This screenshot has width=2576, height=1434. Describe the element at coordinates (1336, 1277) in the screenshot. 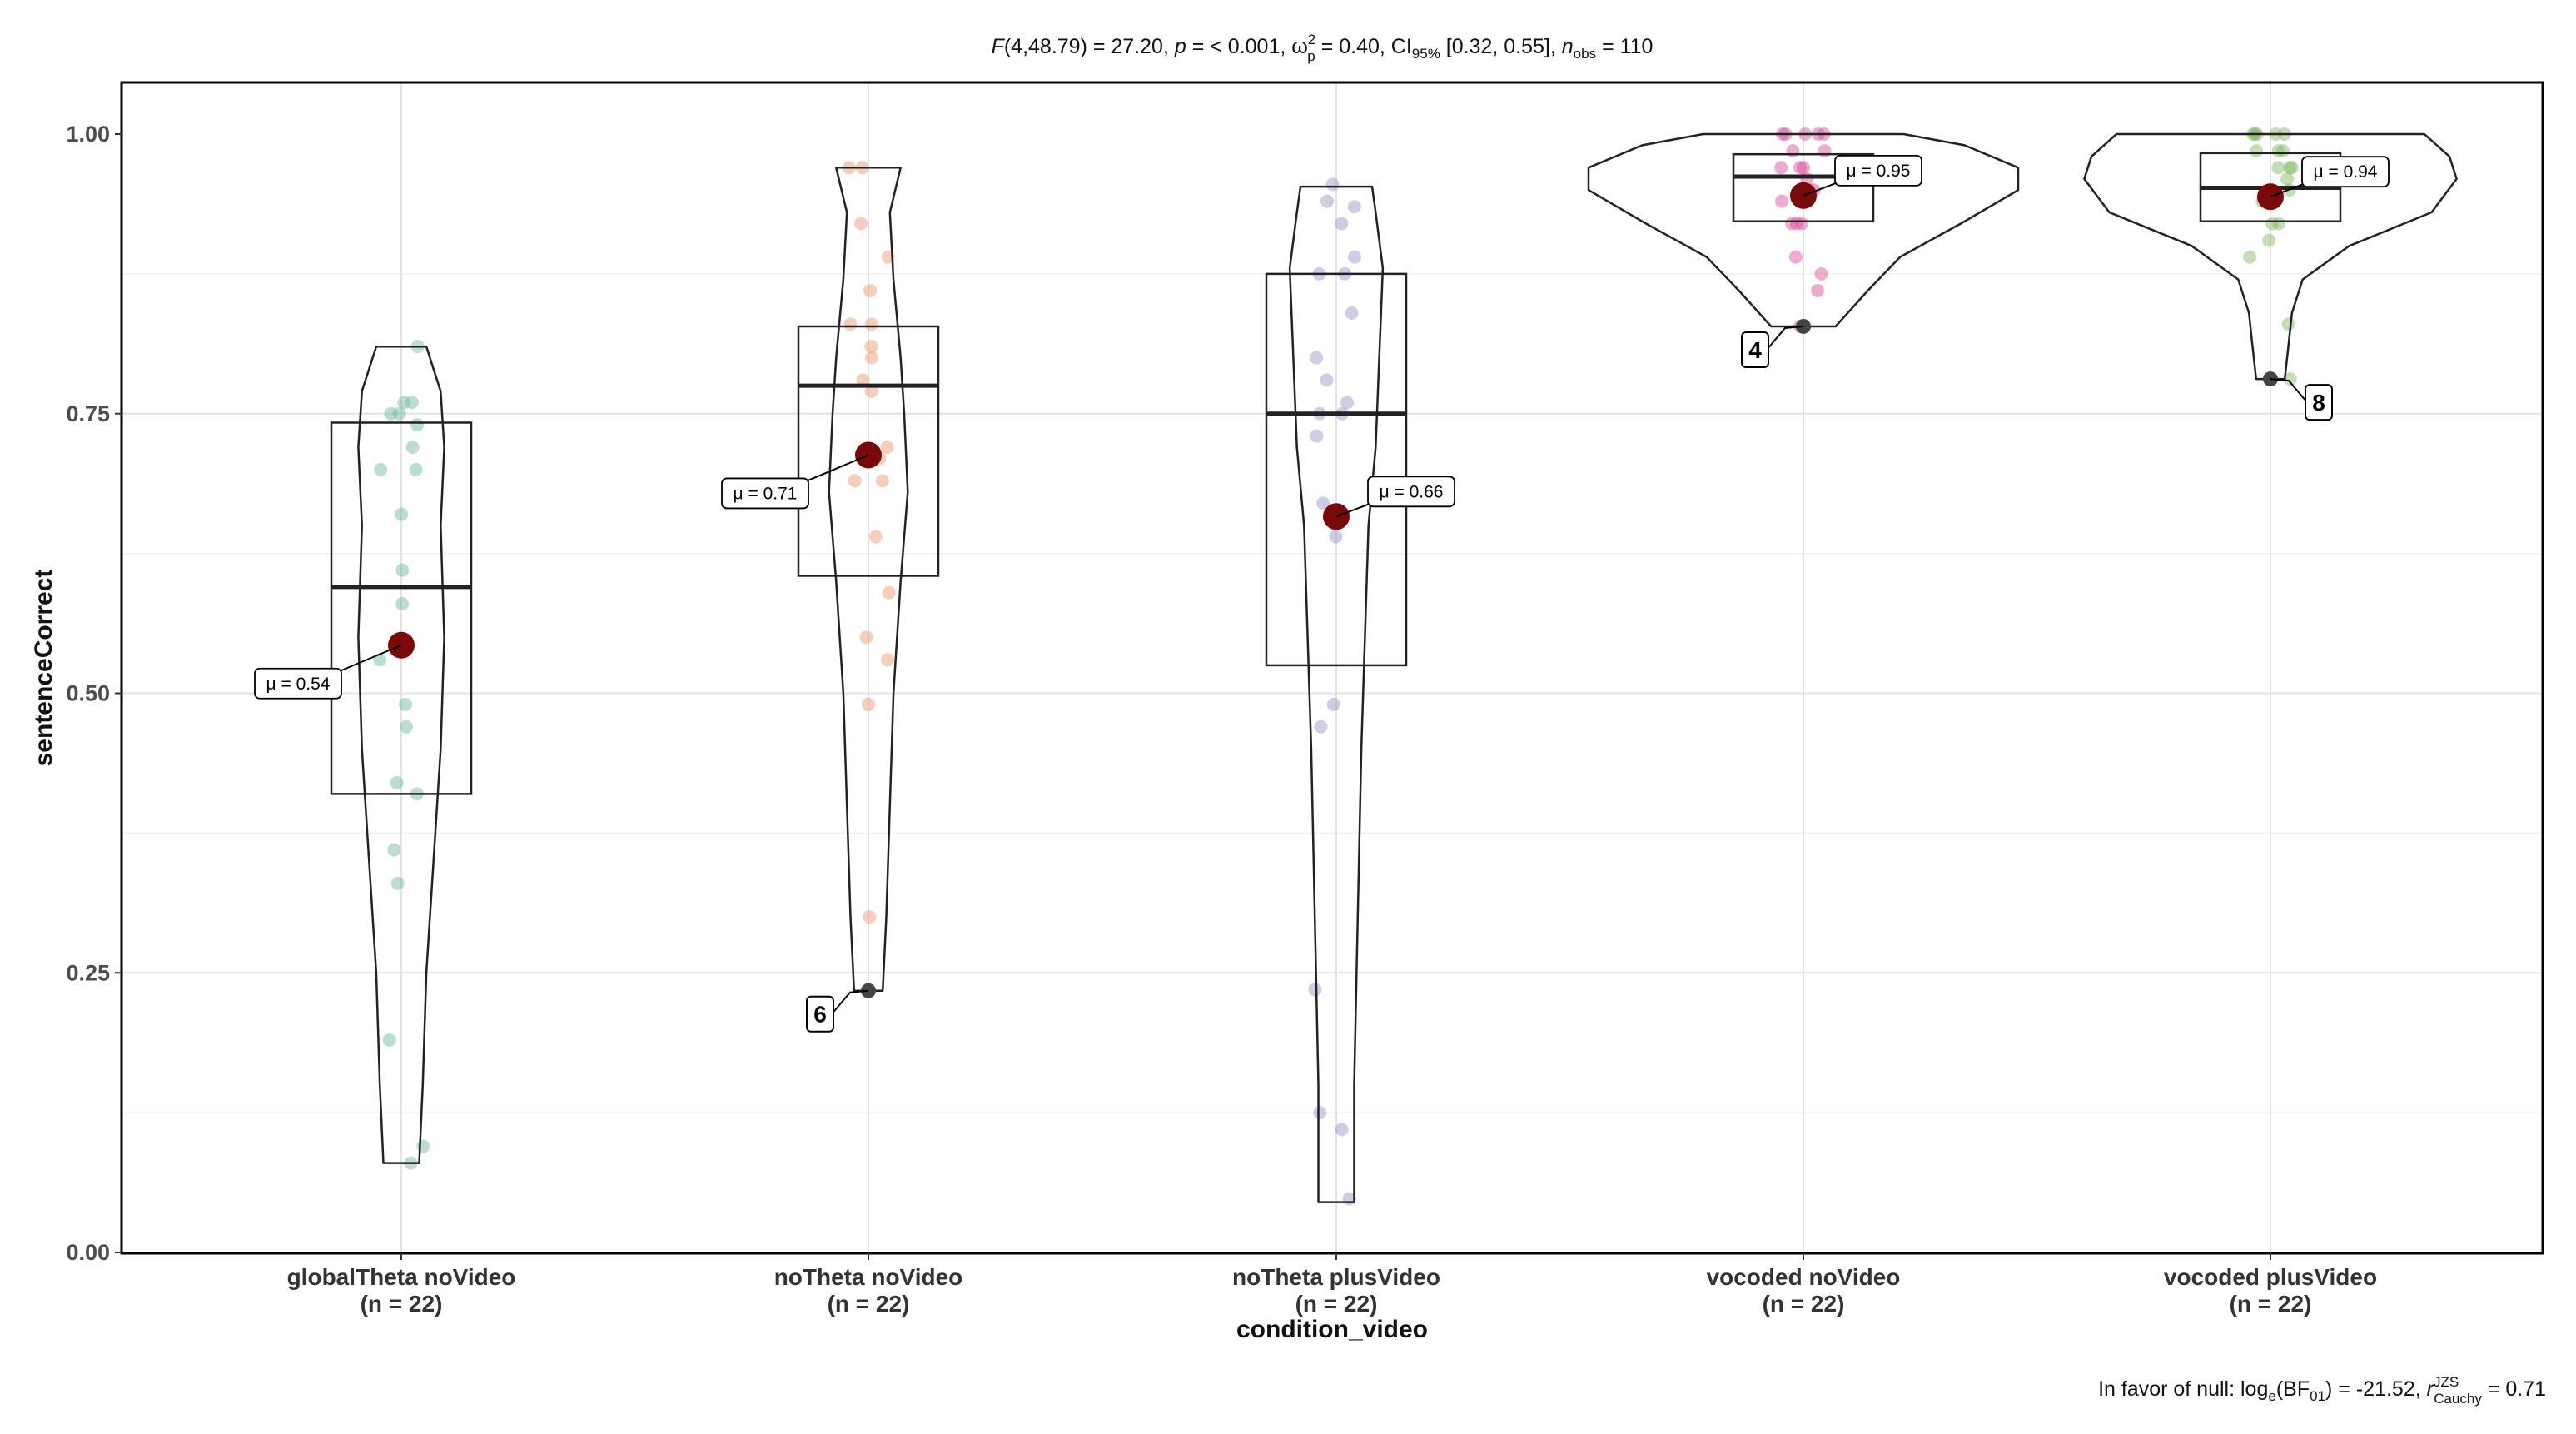

I see `x-tick-label: noTheta plusVideo` at that location.